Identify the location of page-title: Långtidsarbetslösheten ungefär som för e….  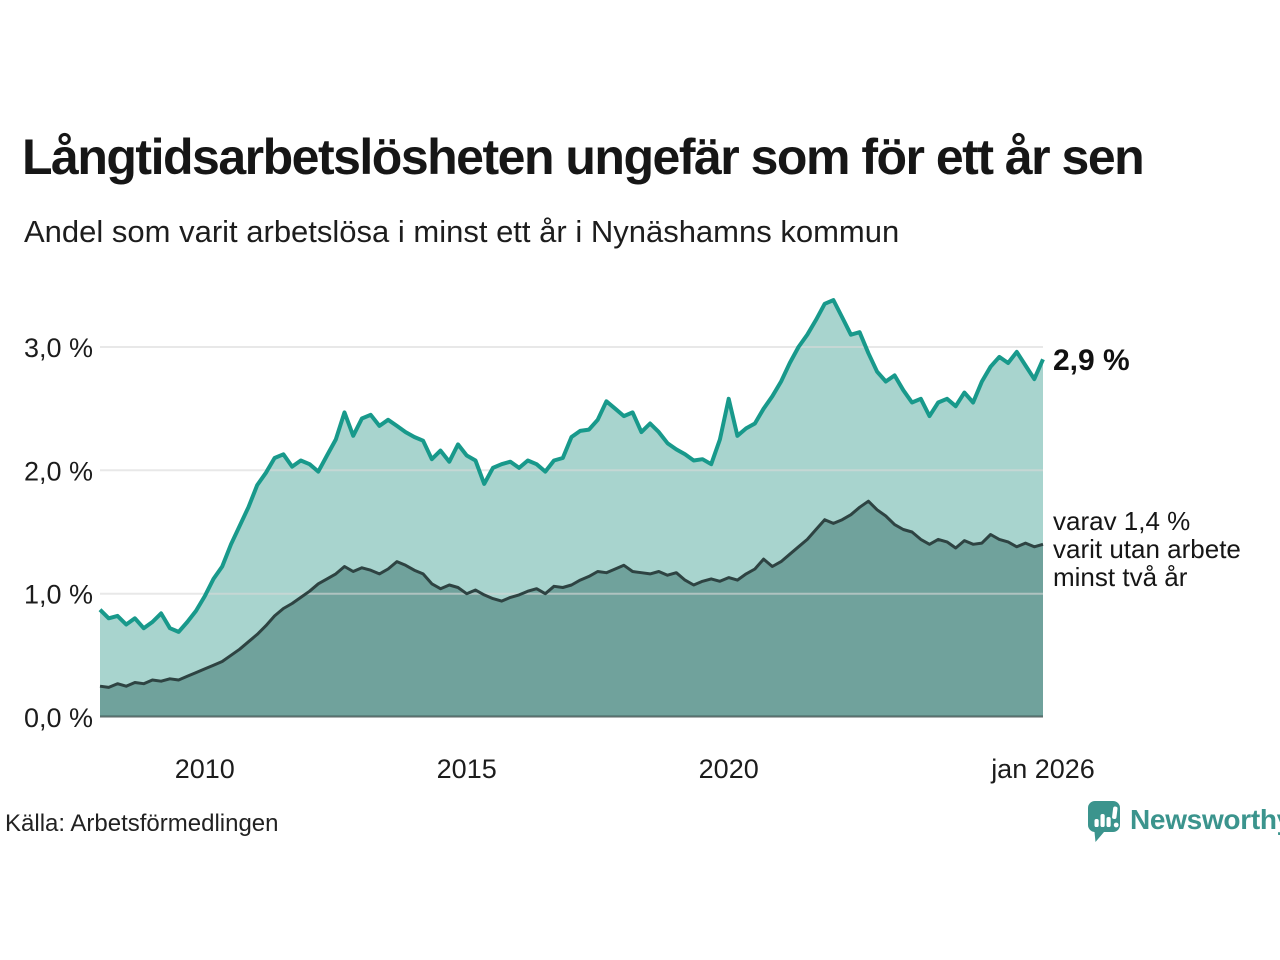
(583, 157).